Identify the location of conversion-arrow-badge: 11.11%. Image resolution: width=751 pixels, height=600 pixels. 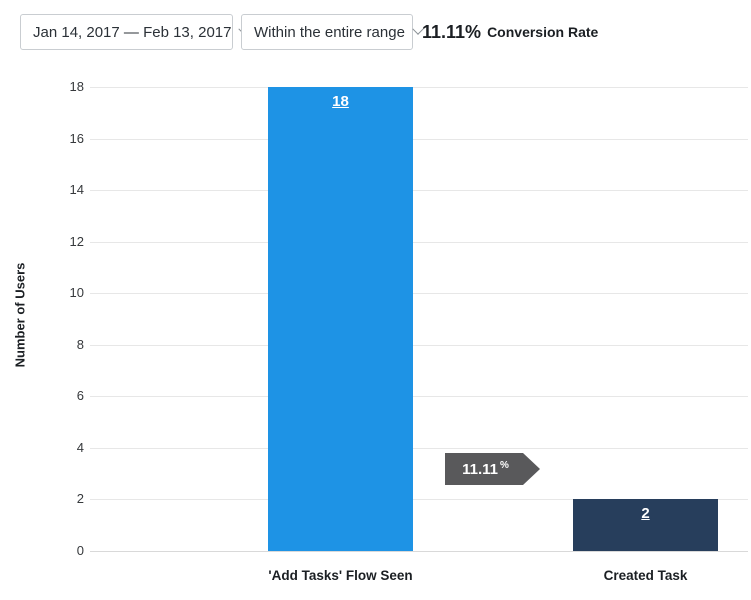
(492, 469).